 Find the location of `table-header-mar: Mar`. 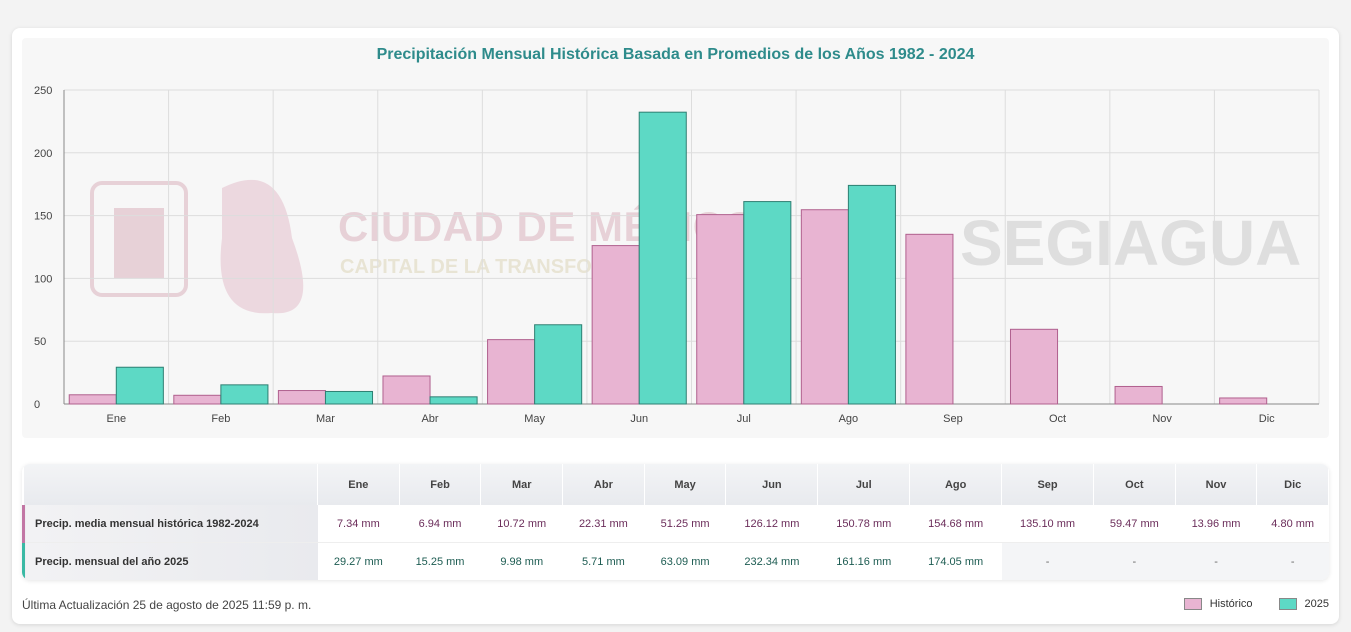

table-header-mar: Mar is located at coordinates (522, 484).